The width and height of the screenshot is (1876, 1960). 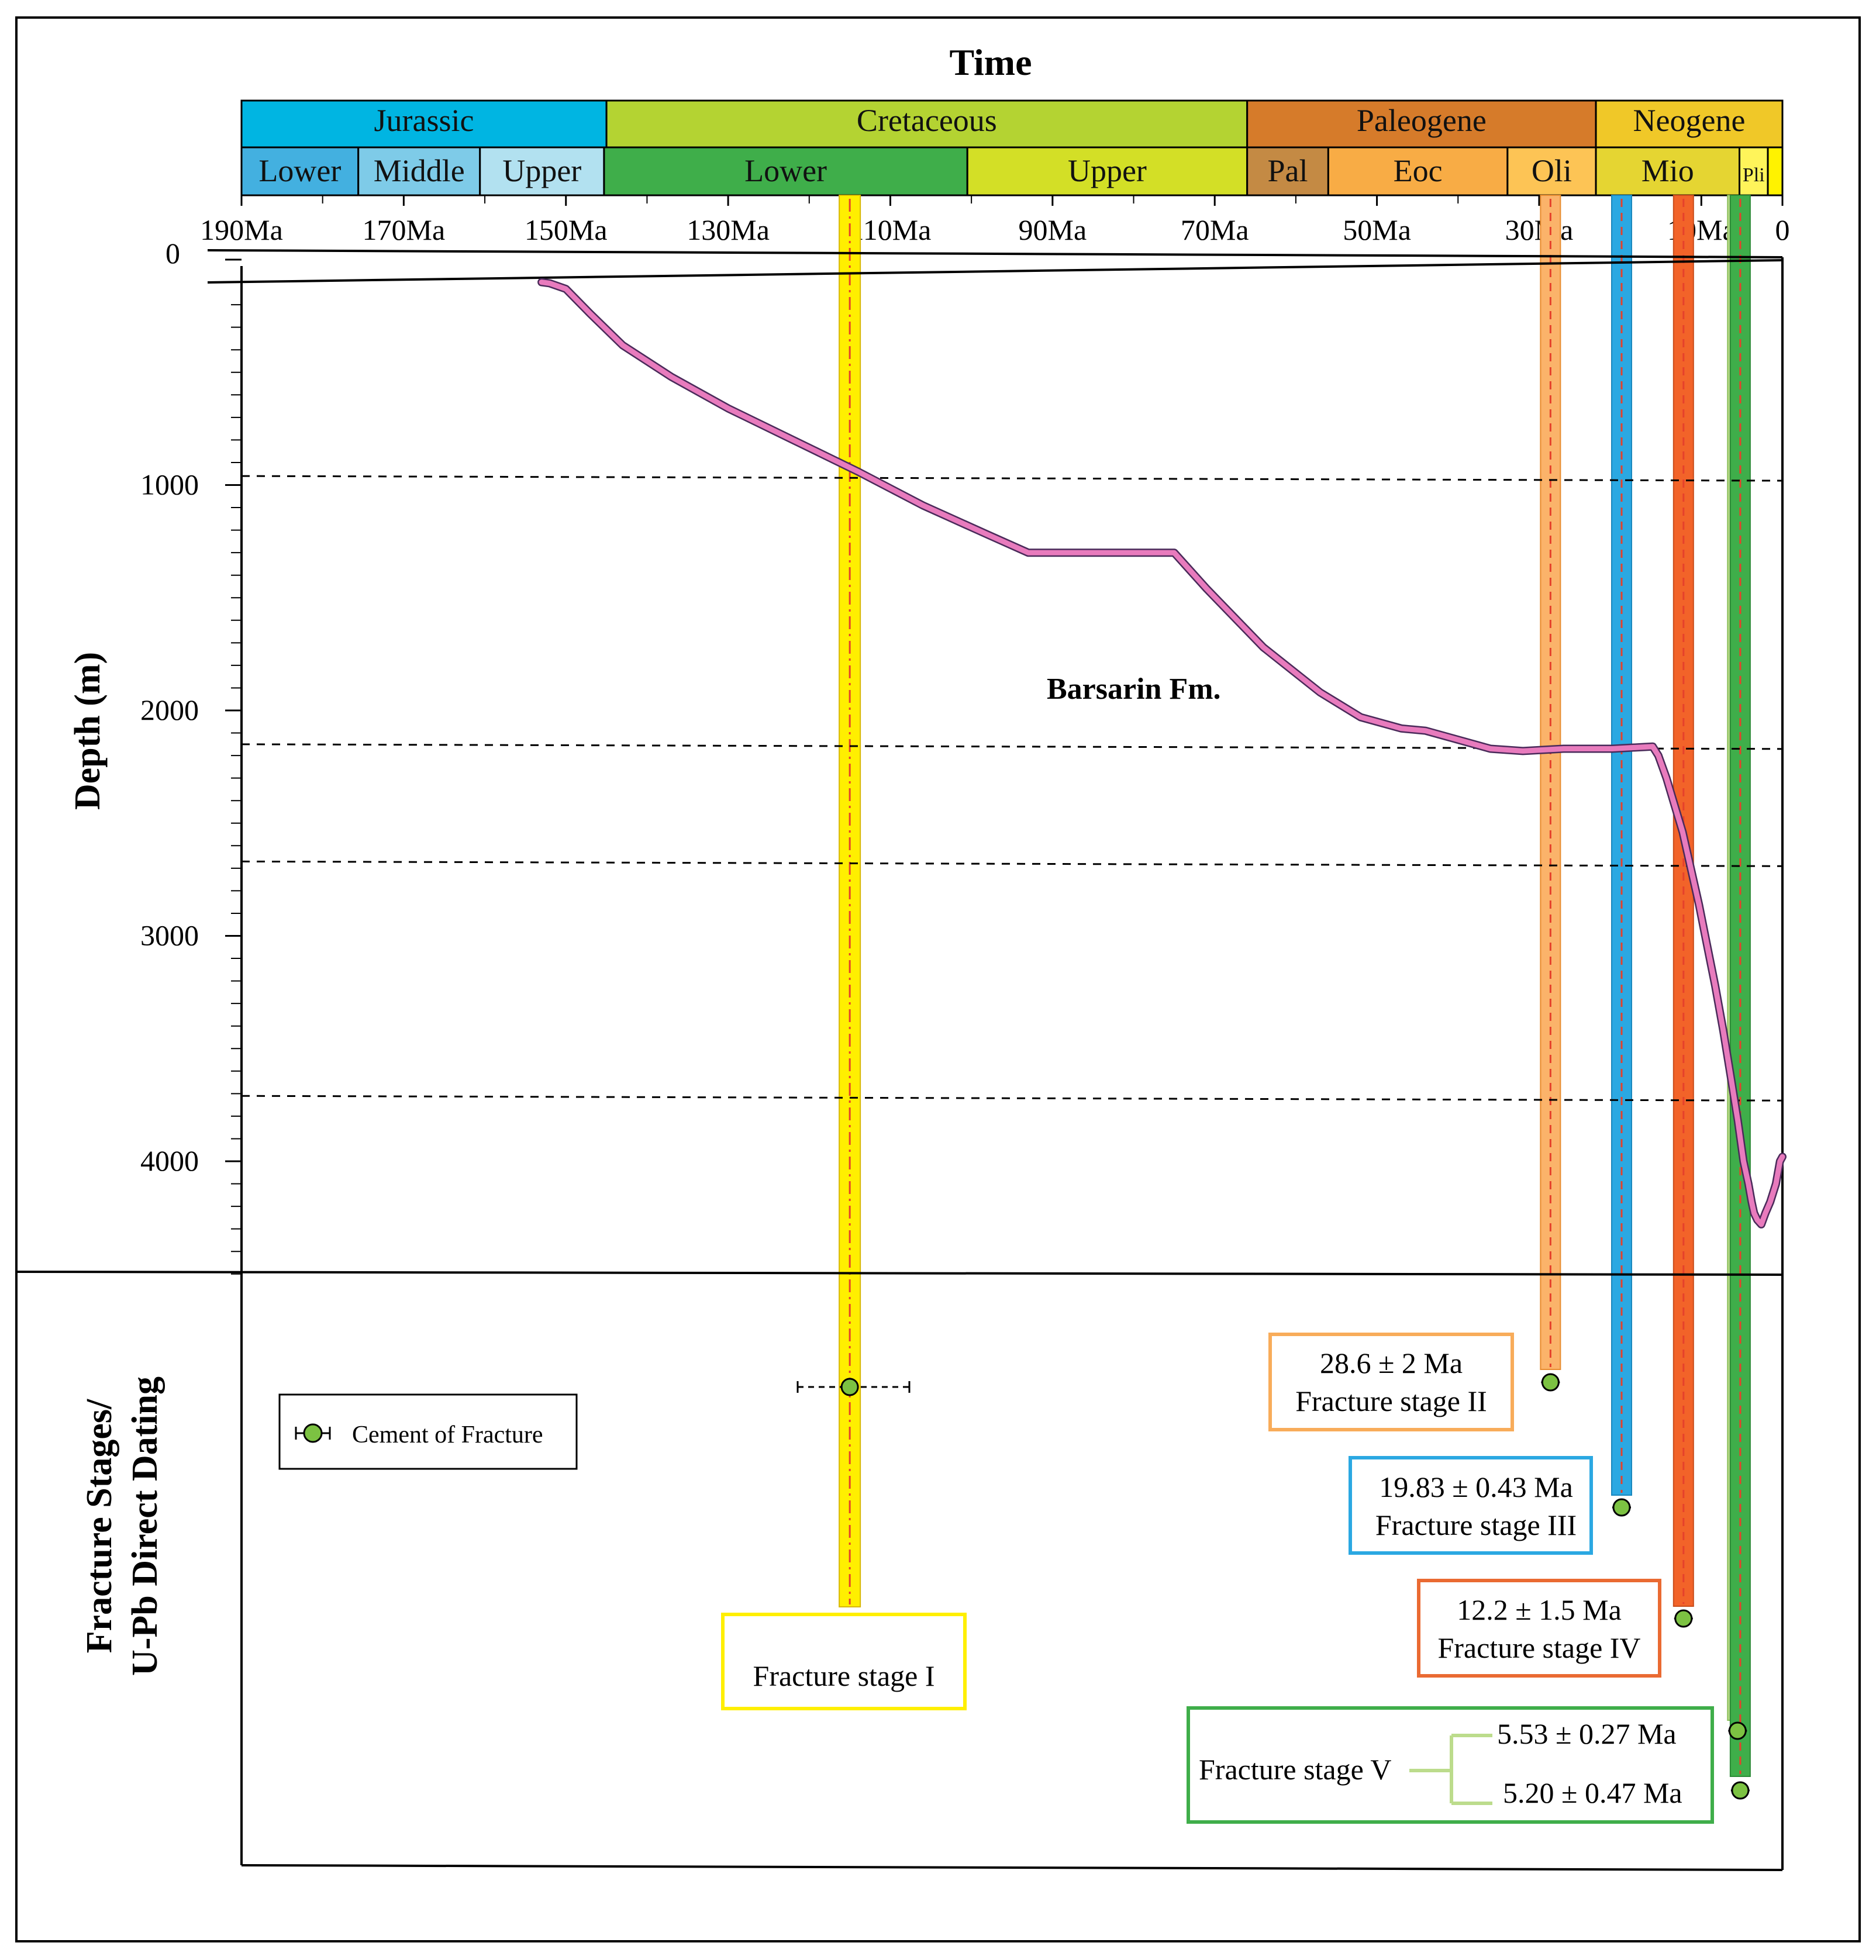 What do you see at coordinates (1782, 230) in the screenshot?
I see `x-tick-label-10: 0` at bounding box center [1782, 230].